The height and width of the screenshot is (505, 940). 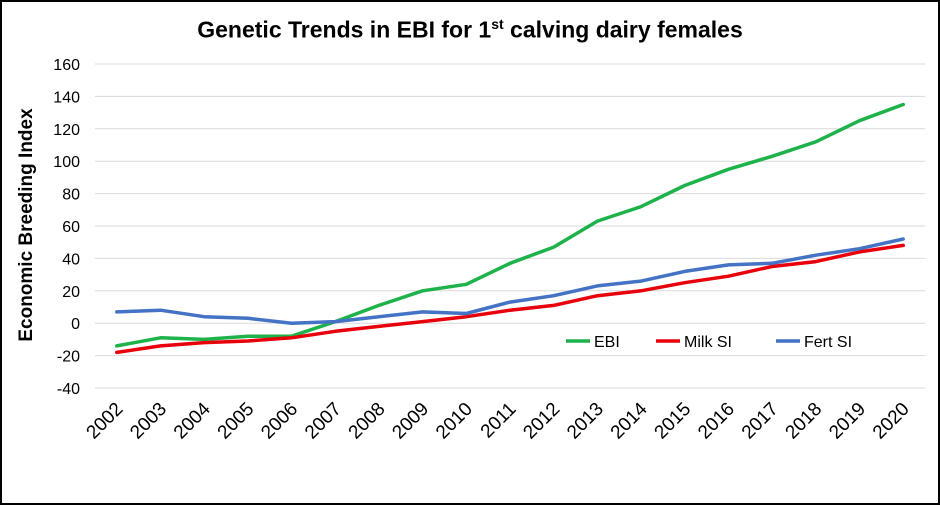 I want to click on legend-label-fert-si: Fert SI, so click(x=828, y=342).